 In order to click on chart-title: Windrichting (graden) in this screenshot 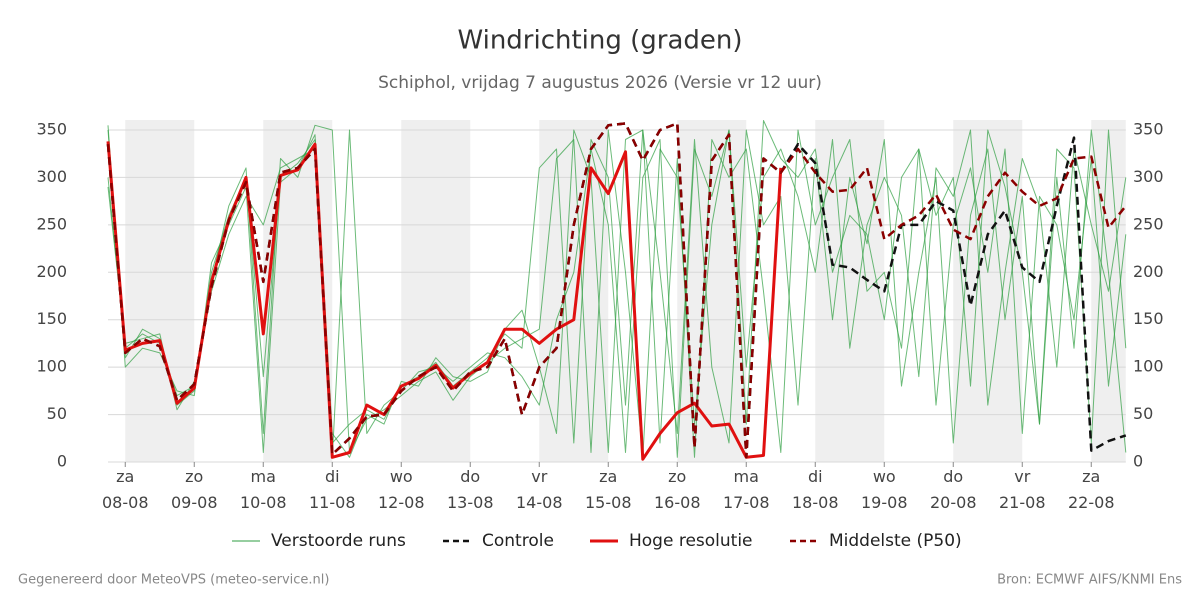, I will do `click(599, 41)`.